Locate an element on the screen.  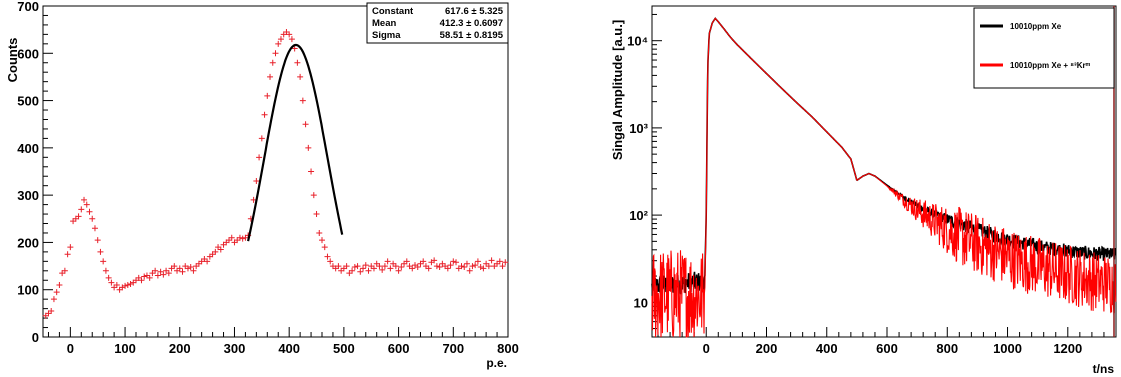
x-tick-label: 1000 is located at coordinates (1007, 348).